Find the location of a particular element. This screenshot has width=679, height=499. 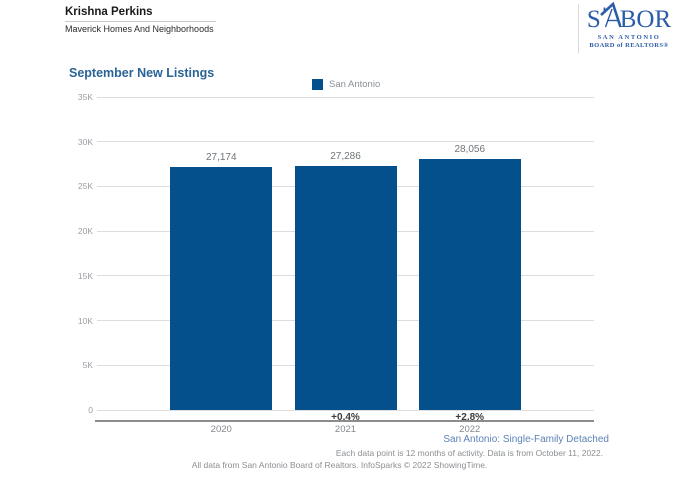

sabor-logo: S BOR SAN ANTONIO BOARD of REALTORS® is located at coordinates (629, 25).